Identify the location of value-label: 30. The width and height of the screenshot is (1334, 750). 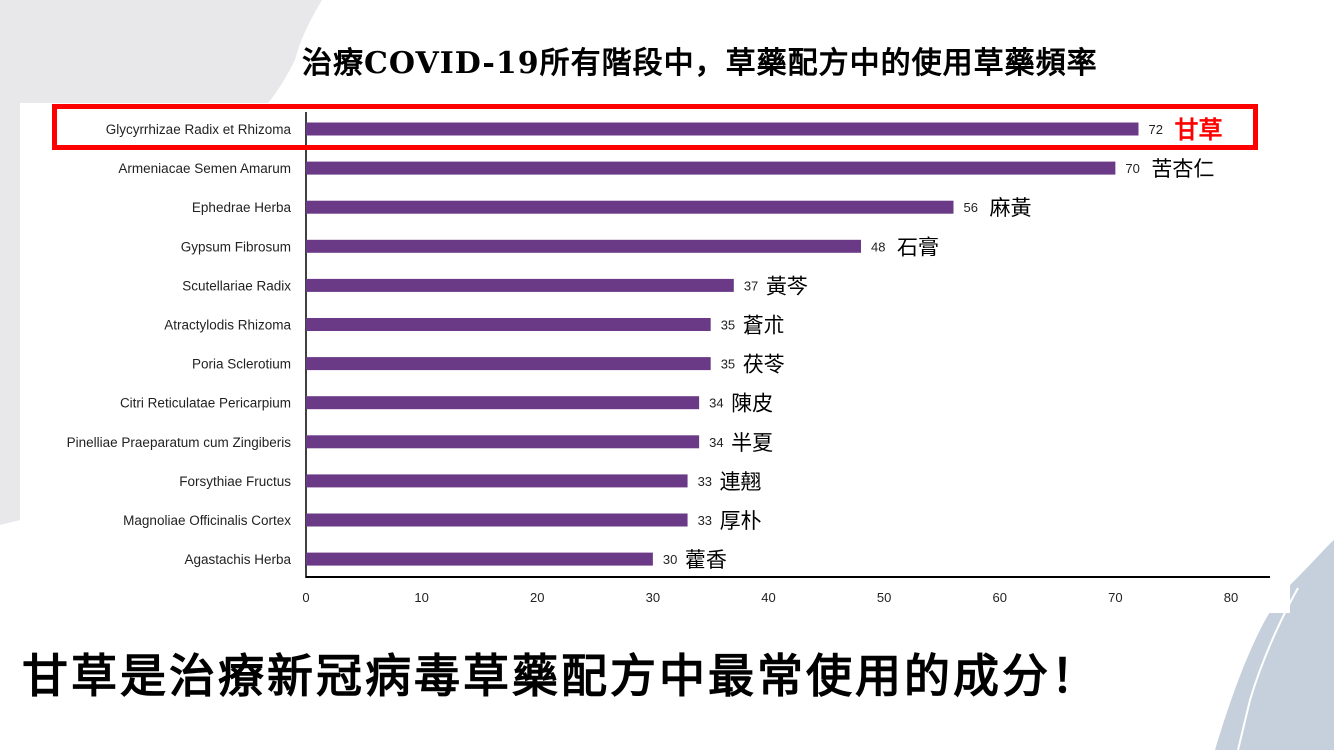
(670, 559).